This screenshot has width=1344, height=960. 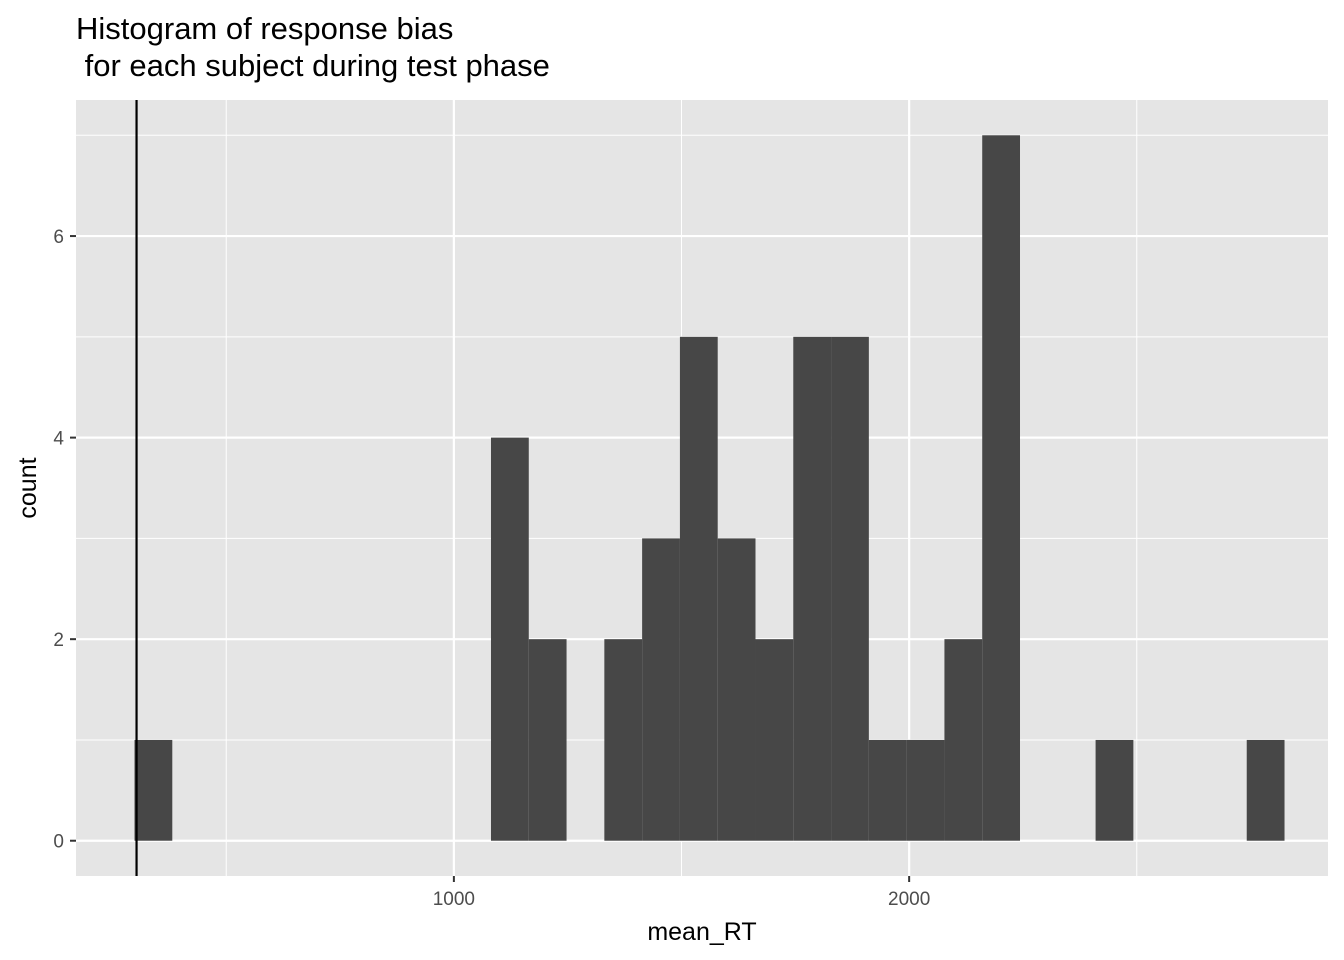 I want to click on x-tick-label: 1000, so click(x=454, y=899).